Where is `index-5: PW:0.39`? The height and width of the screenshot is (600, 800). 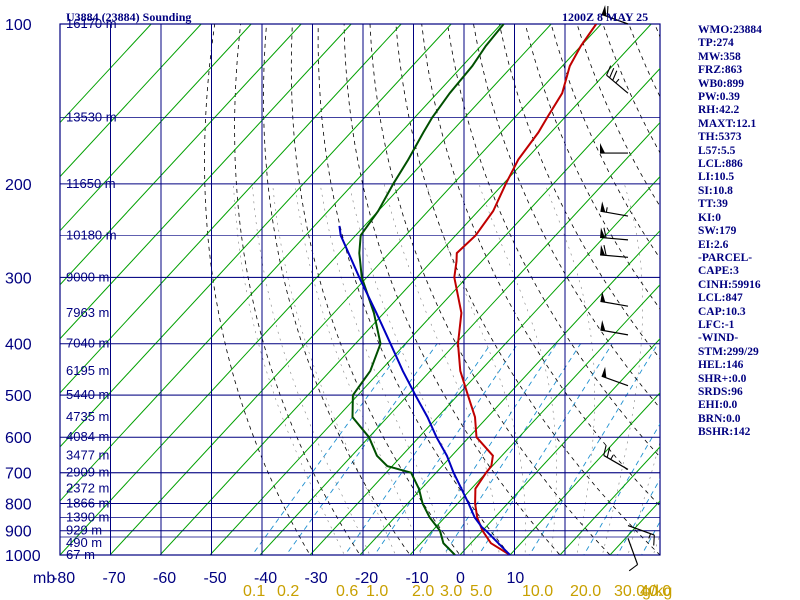 index-5: PW:0.39 is located at coordinates (719, 97).